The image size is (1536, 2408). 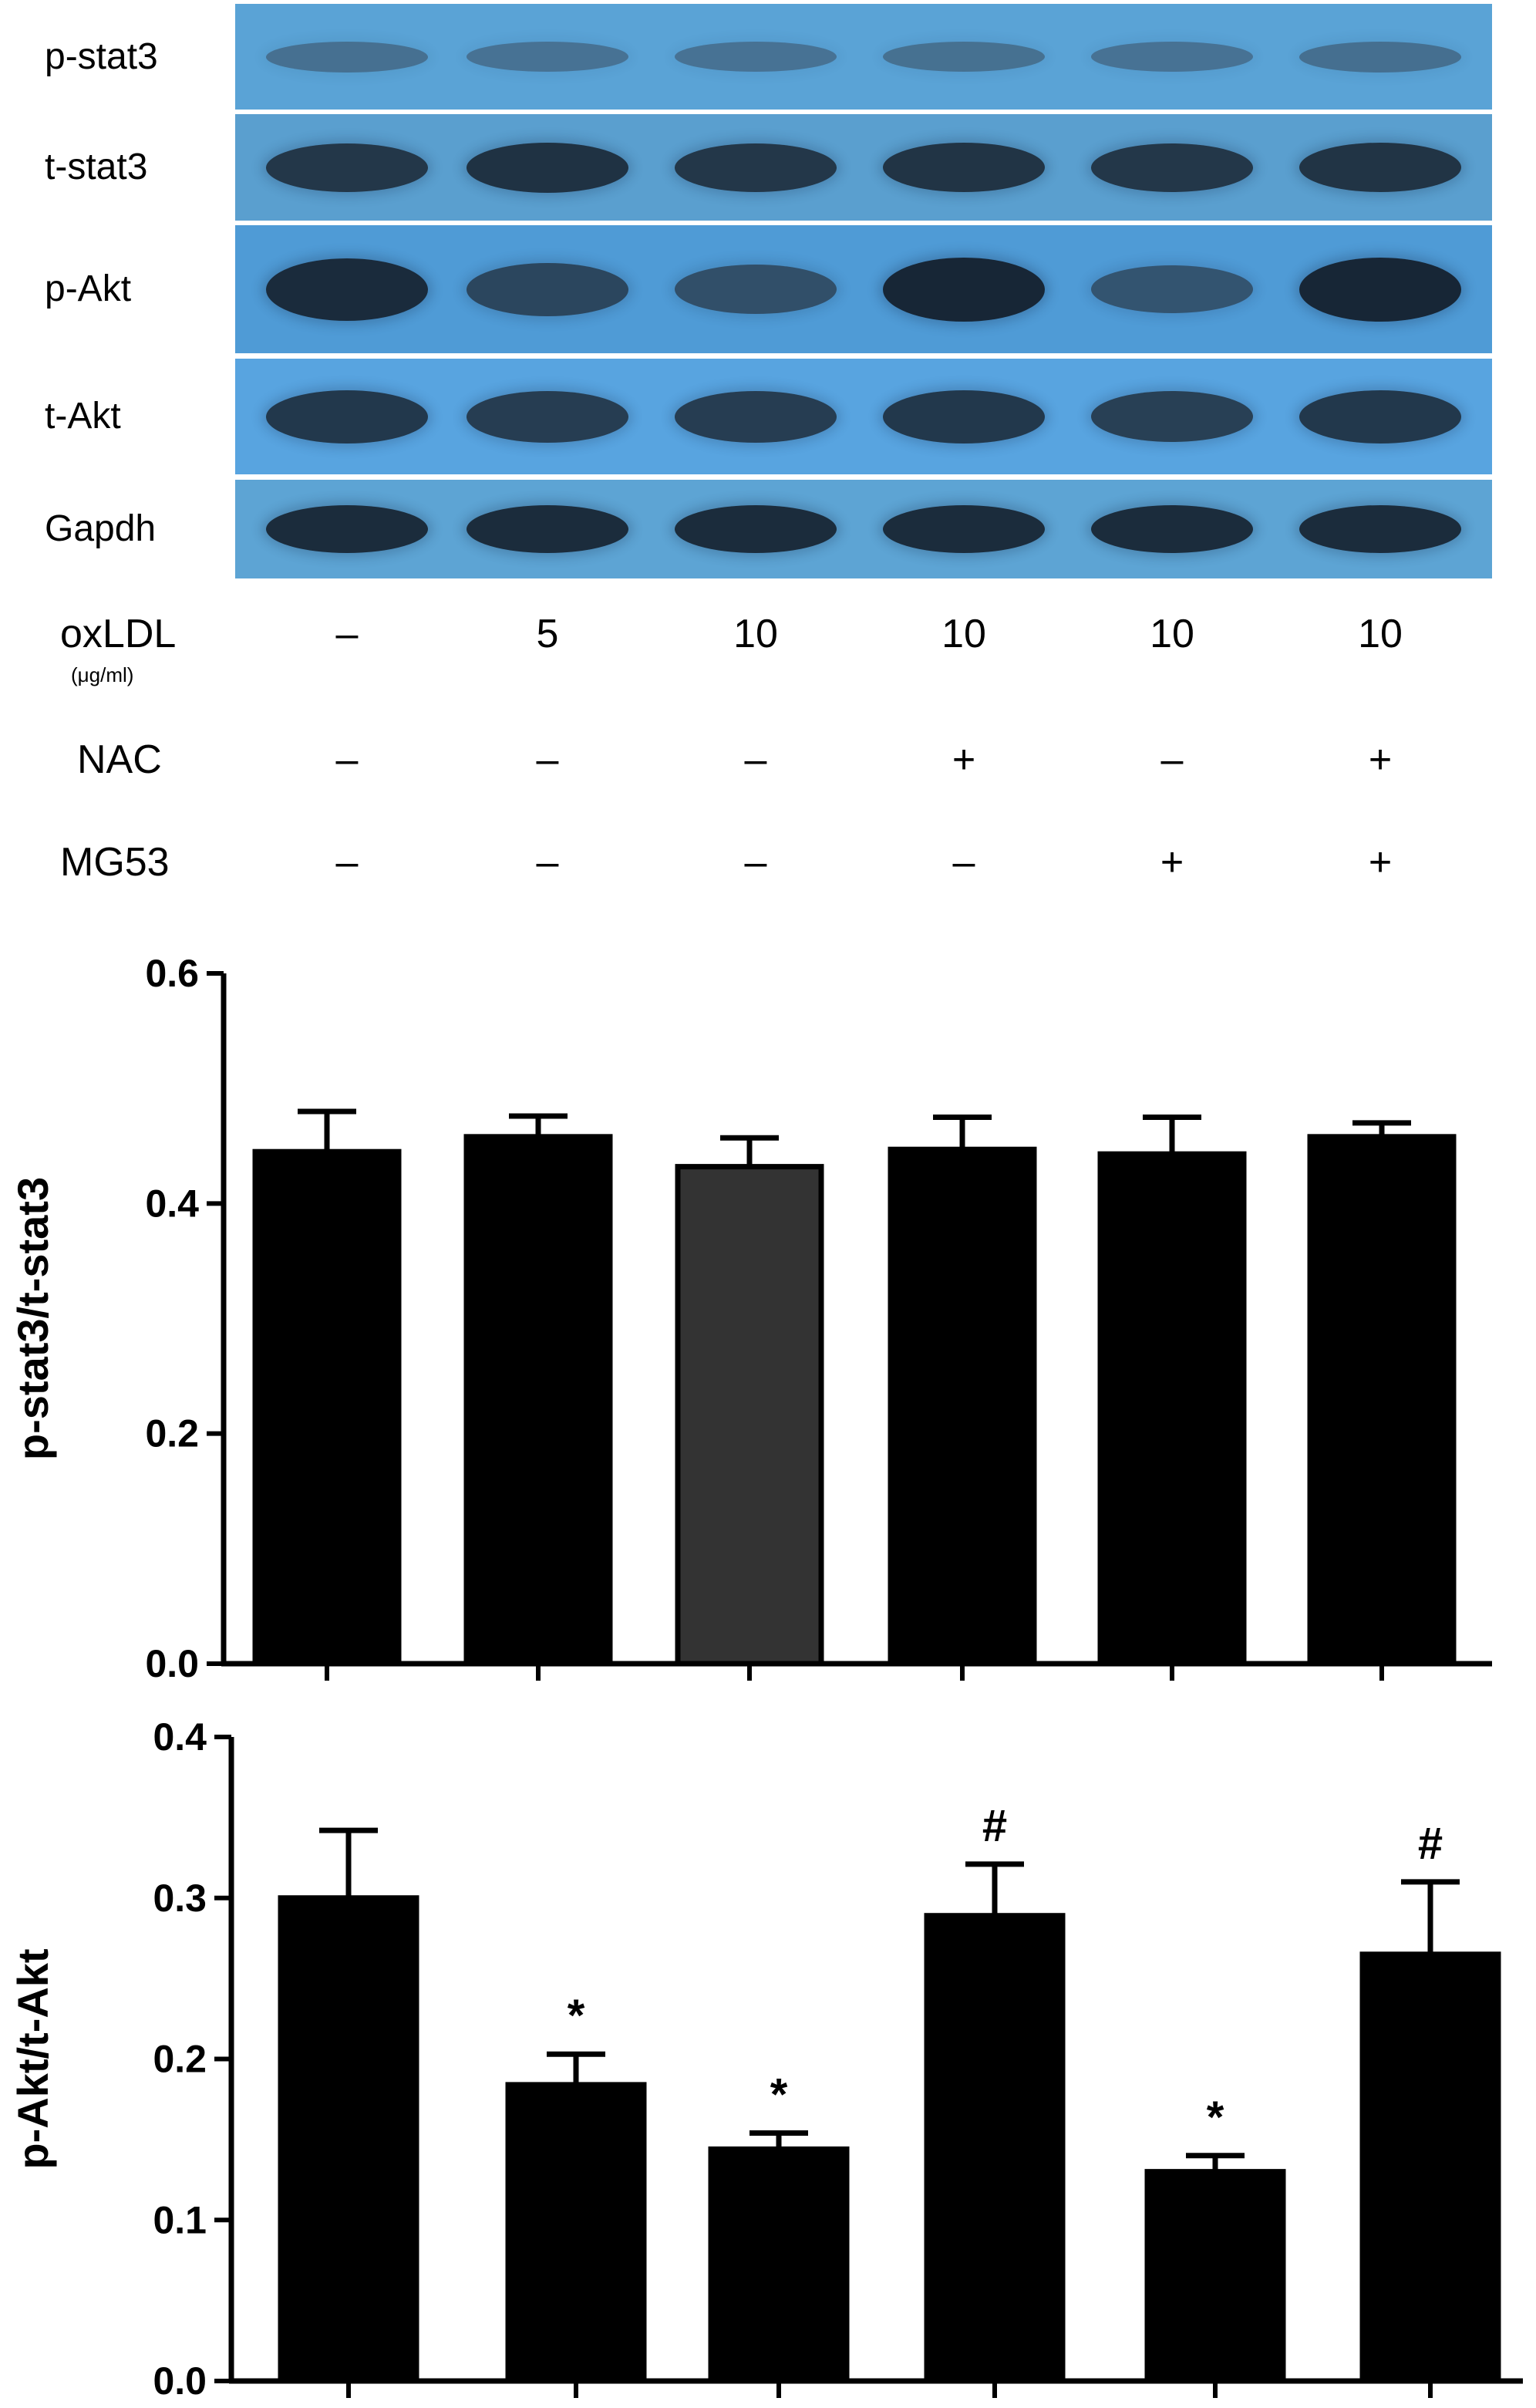 I want to click on nac-label: NAC, so click(x=119, y=759).